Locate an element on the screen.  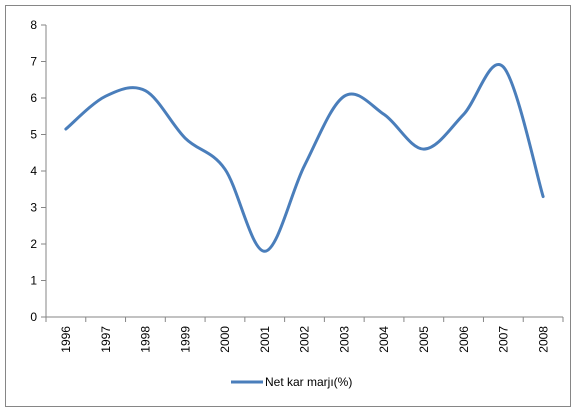
y-tick-label: 1 is located at coordinates (33, 281).